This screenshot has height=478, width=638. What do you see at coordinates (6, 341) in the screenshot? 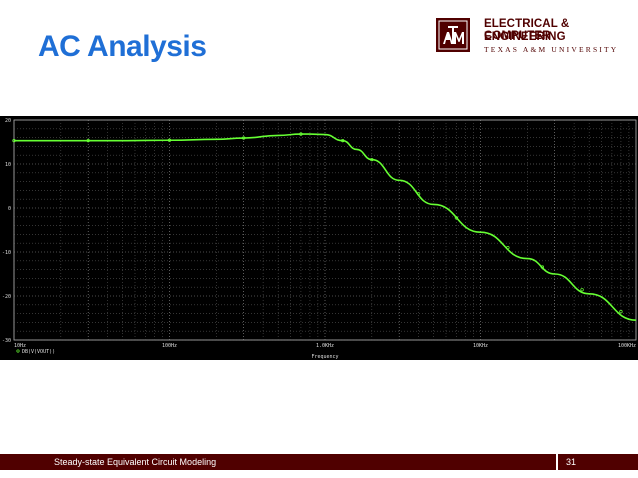
I see `y-tick-label: -30` at bounding box center [6, 341].